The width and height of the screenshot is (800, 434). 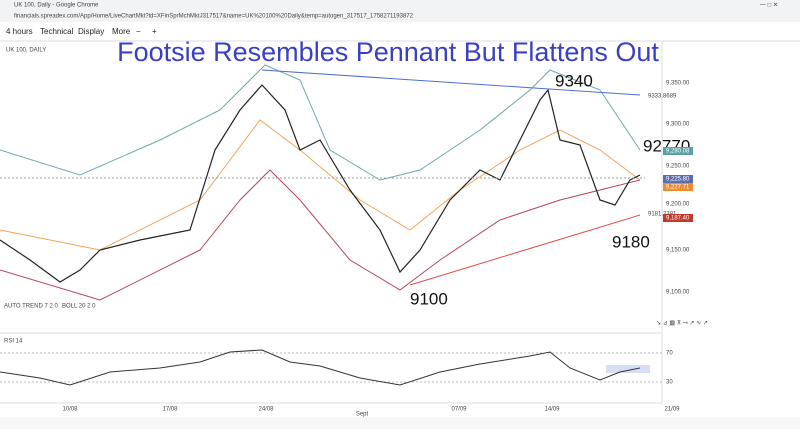 I want to click on zoom-out: −, so click(x=138, y=31).